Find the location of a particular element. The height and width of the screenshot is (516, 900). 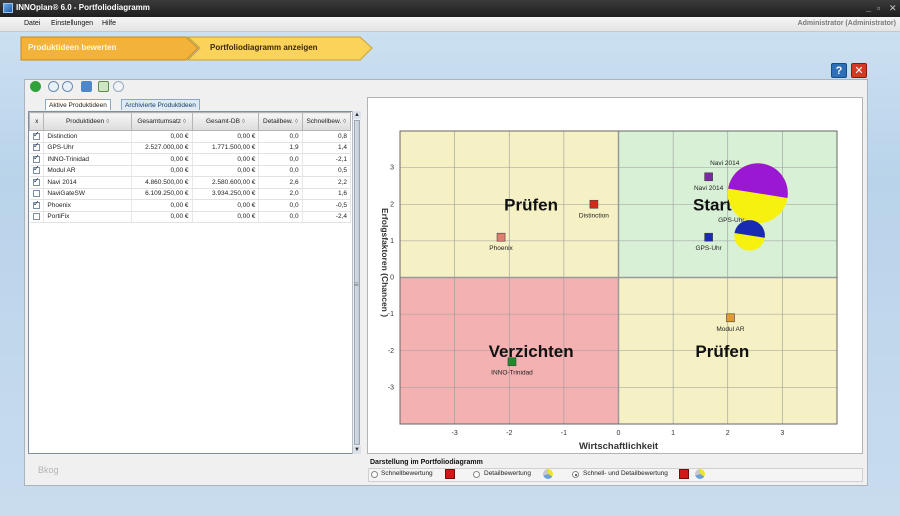

cell-schnell: -0,5 is located at coordinates (327, 205).